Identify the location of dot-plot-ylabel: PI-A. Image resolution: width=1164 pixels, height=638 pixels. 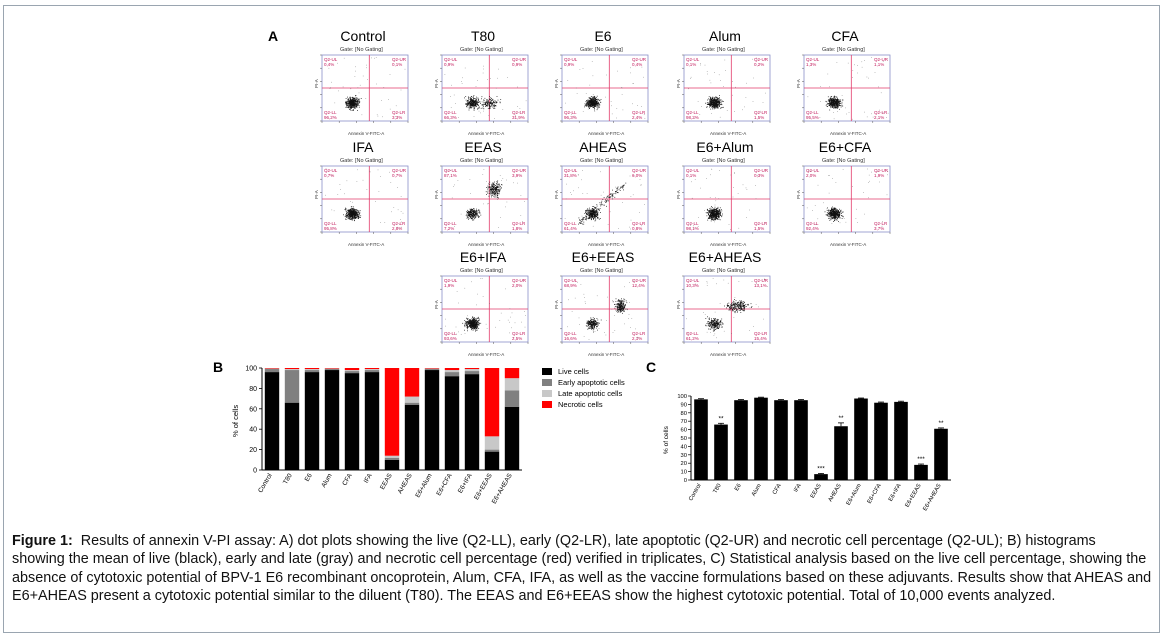
(436, 194).